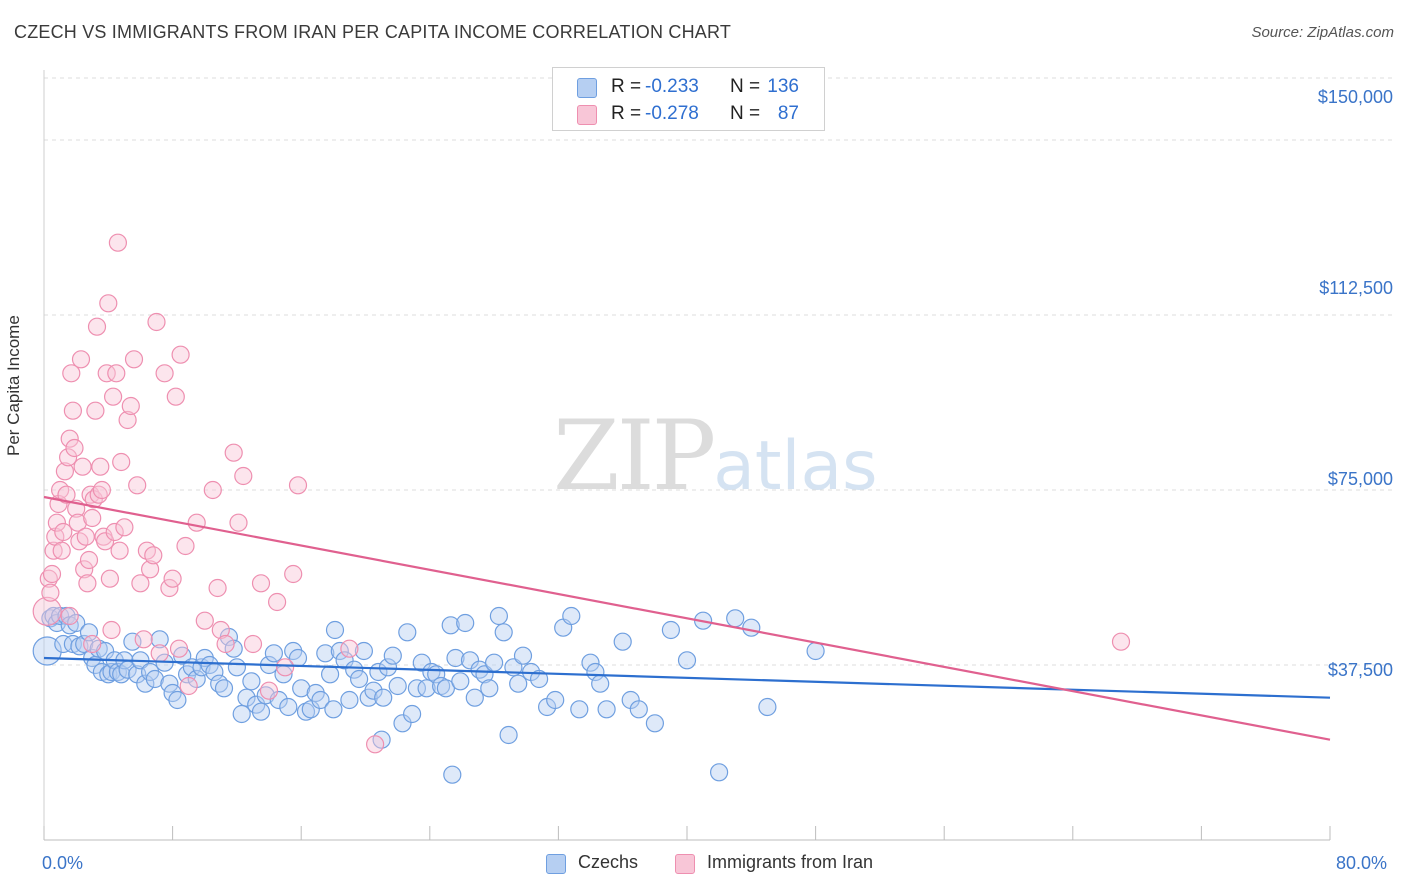 Image resolution: width=1406 pixels, height=892 pixels. I want to click on legend-swatch-iran, so click(587, 115).